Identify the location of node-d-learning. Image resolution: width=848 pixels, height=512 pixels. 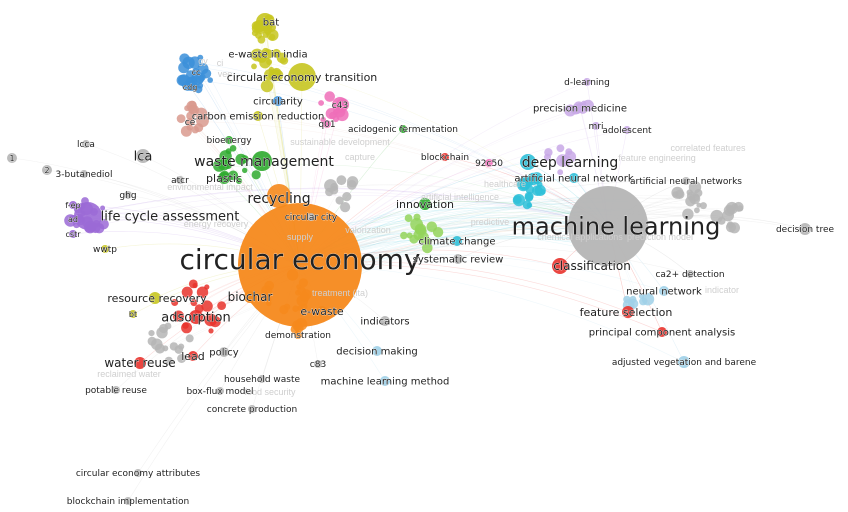
(587, 82).